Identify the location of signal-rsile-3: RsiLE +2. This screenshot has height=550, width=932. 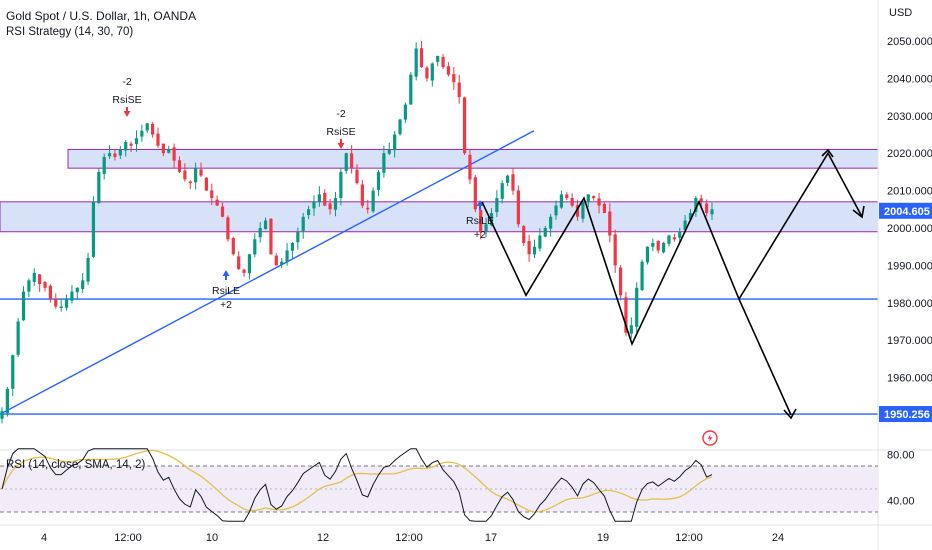
(480, 220).